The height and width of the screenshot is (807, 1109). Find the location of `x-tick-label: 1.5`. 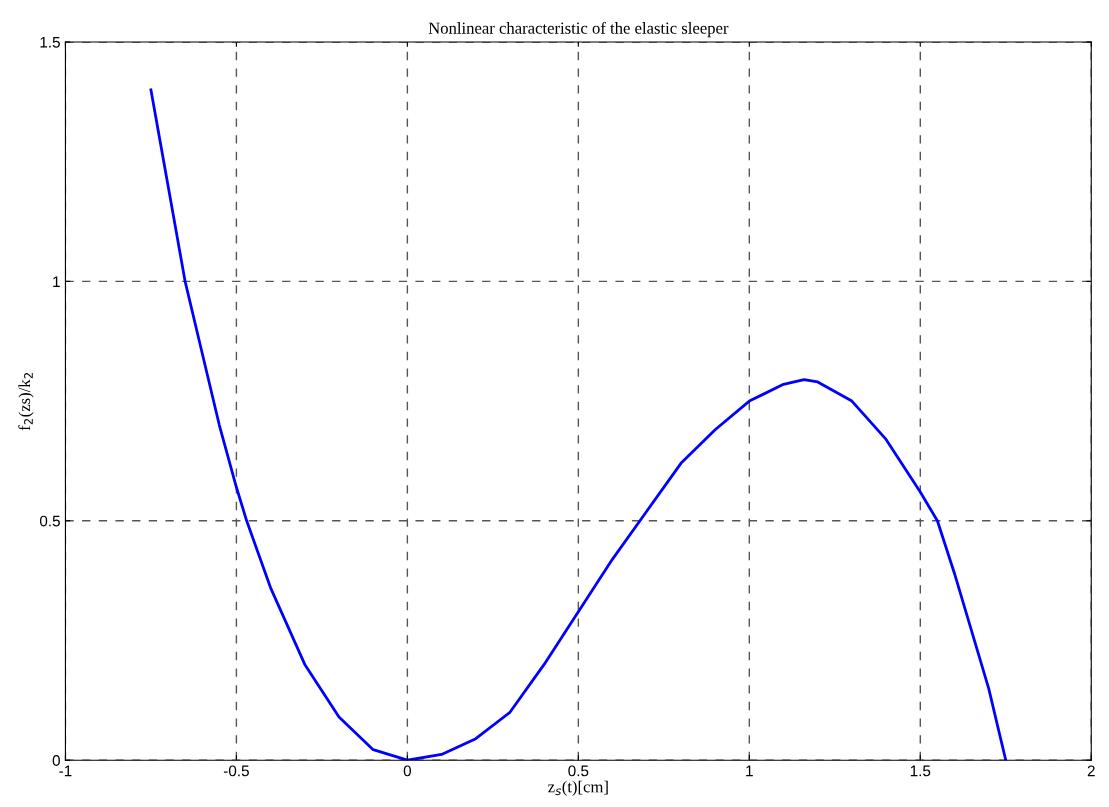

x-tick-label: 1.5 is located at coordinates (920, 771).